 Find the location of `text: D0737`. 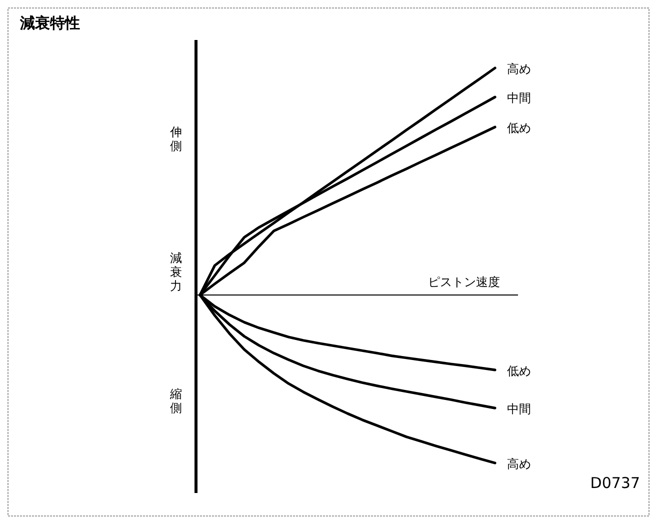

text: D0737 is located at coordinates (615, 483).